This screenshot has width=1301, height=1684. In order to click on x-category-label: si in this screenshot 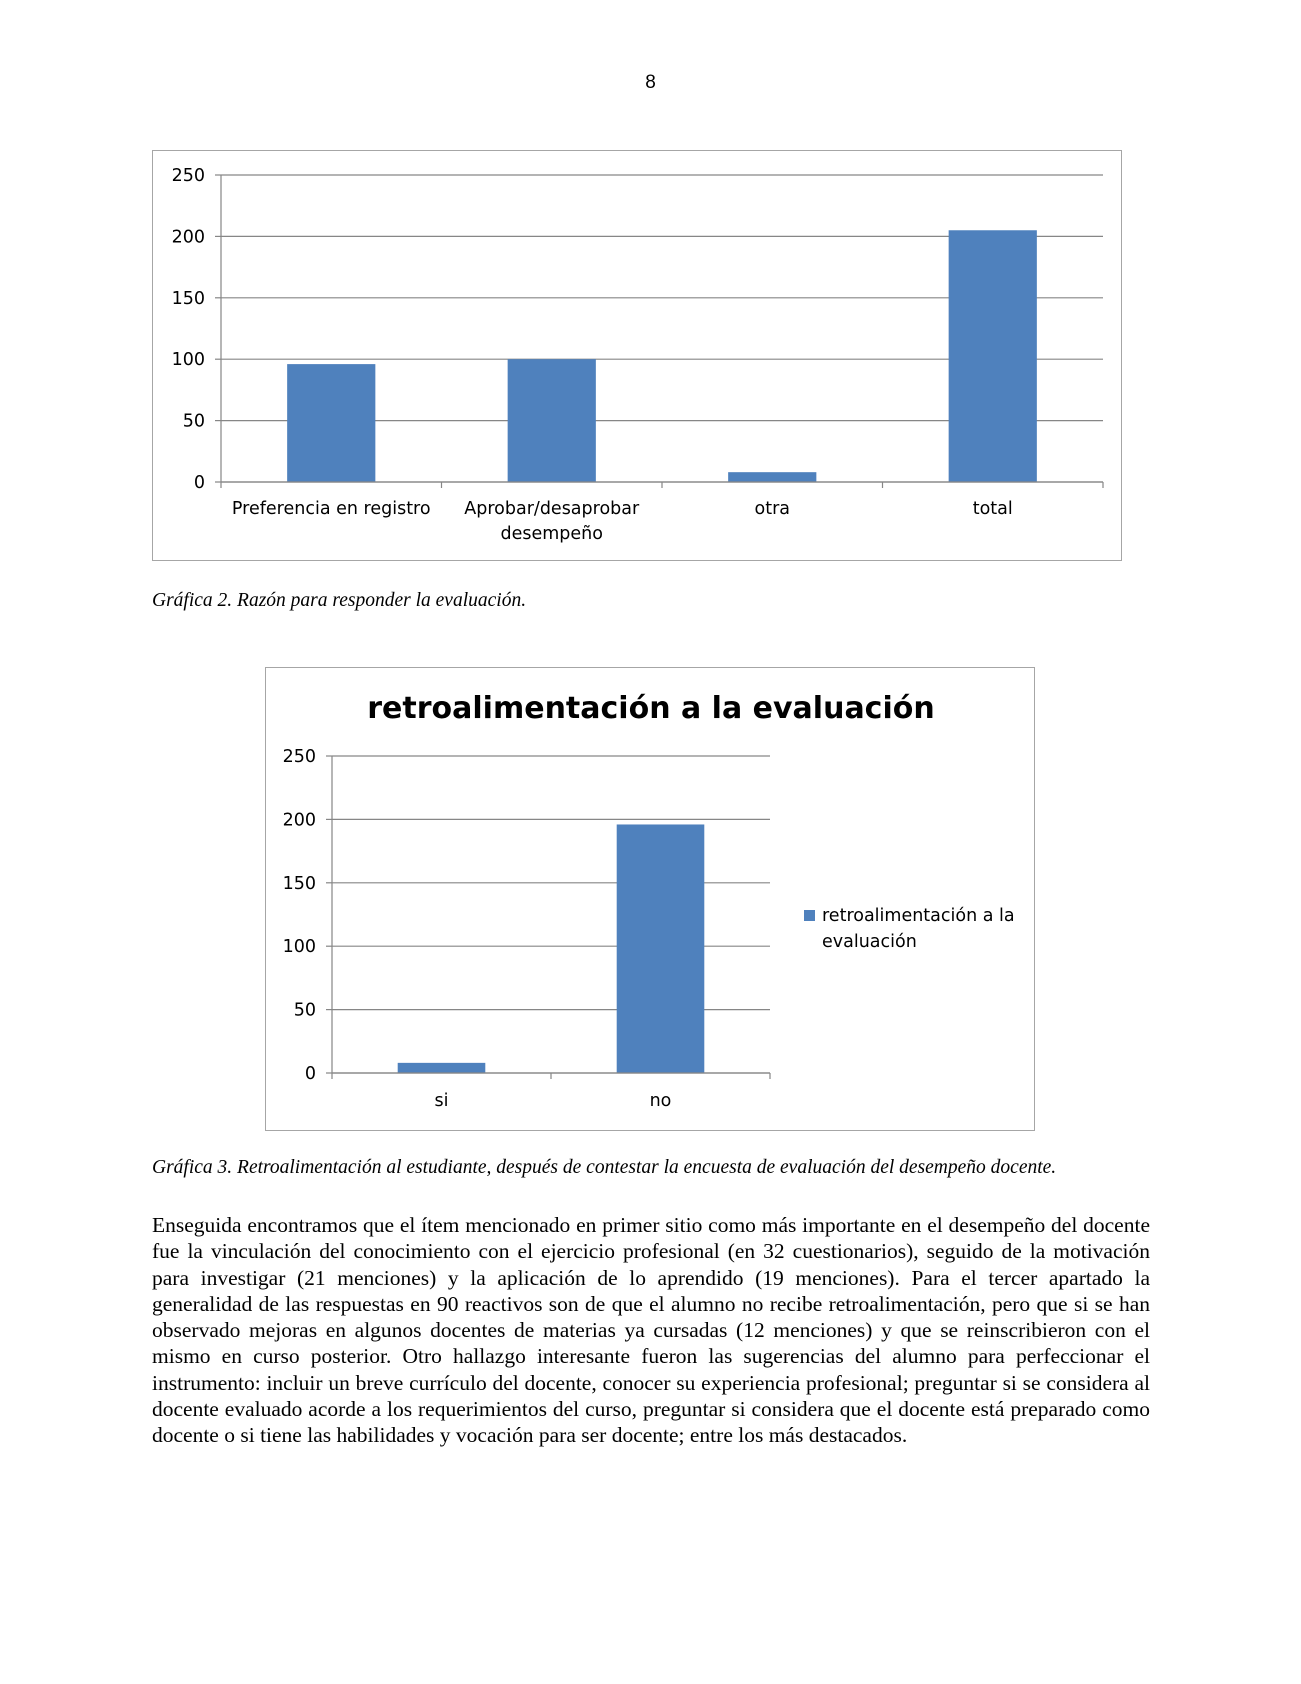, I will do `click(442, 1101)`.